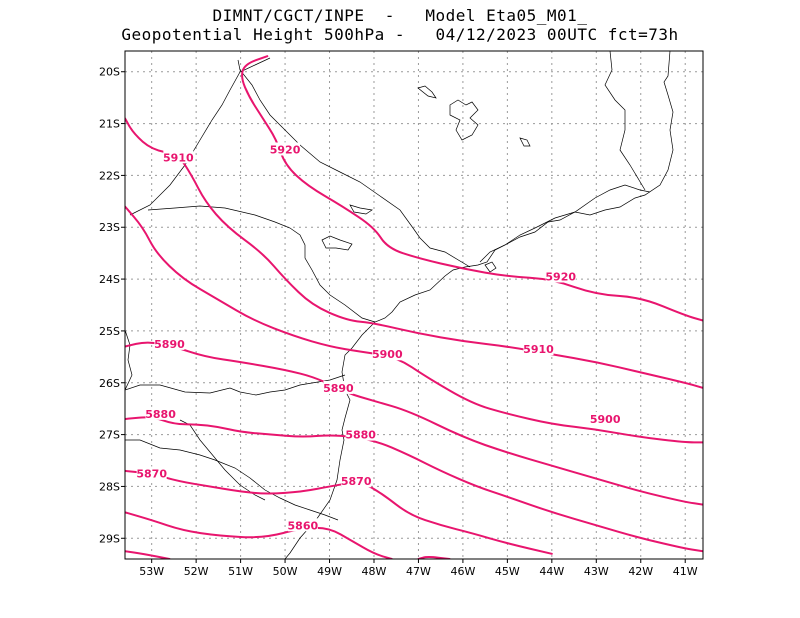 This screenshot has width=800, height=618. I want to click on border-sp-mg, so click(354, 163).